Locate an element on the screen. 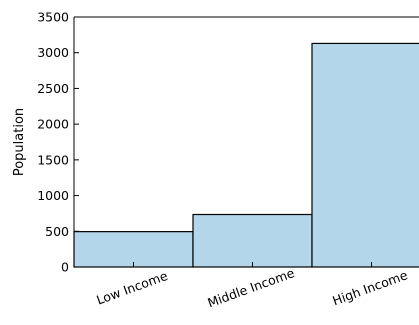  y-tick-label: 2000 is located at coordinates (53, 124).